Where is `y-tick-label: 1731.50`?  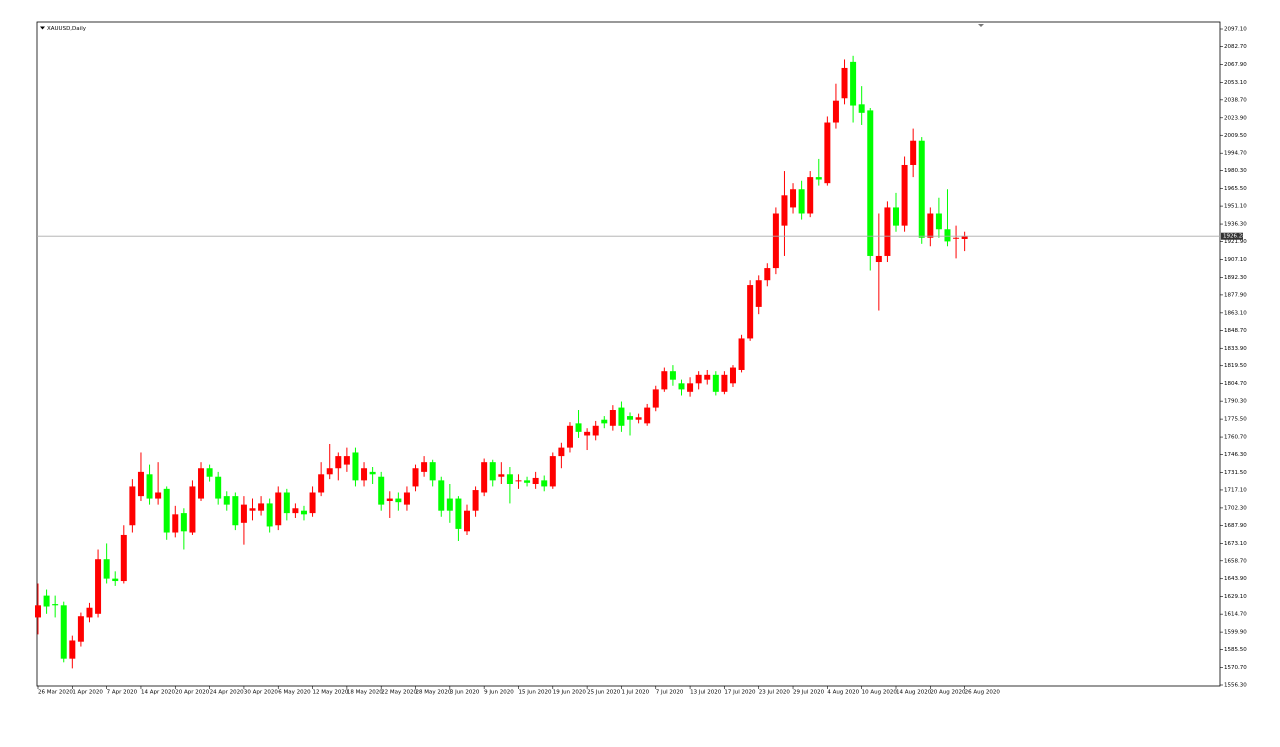
y-tick-label: 1731.50 is located at coordinates (1235, 473).